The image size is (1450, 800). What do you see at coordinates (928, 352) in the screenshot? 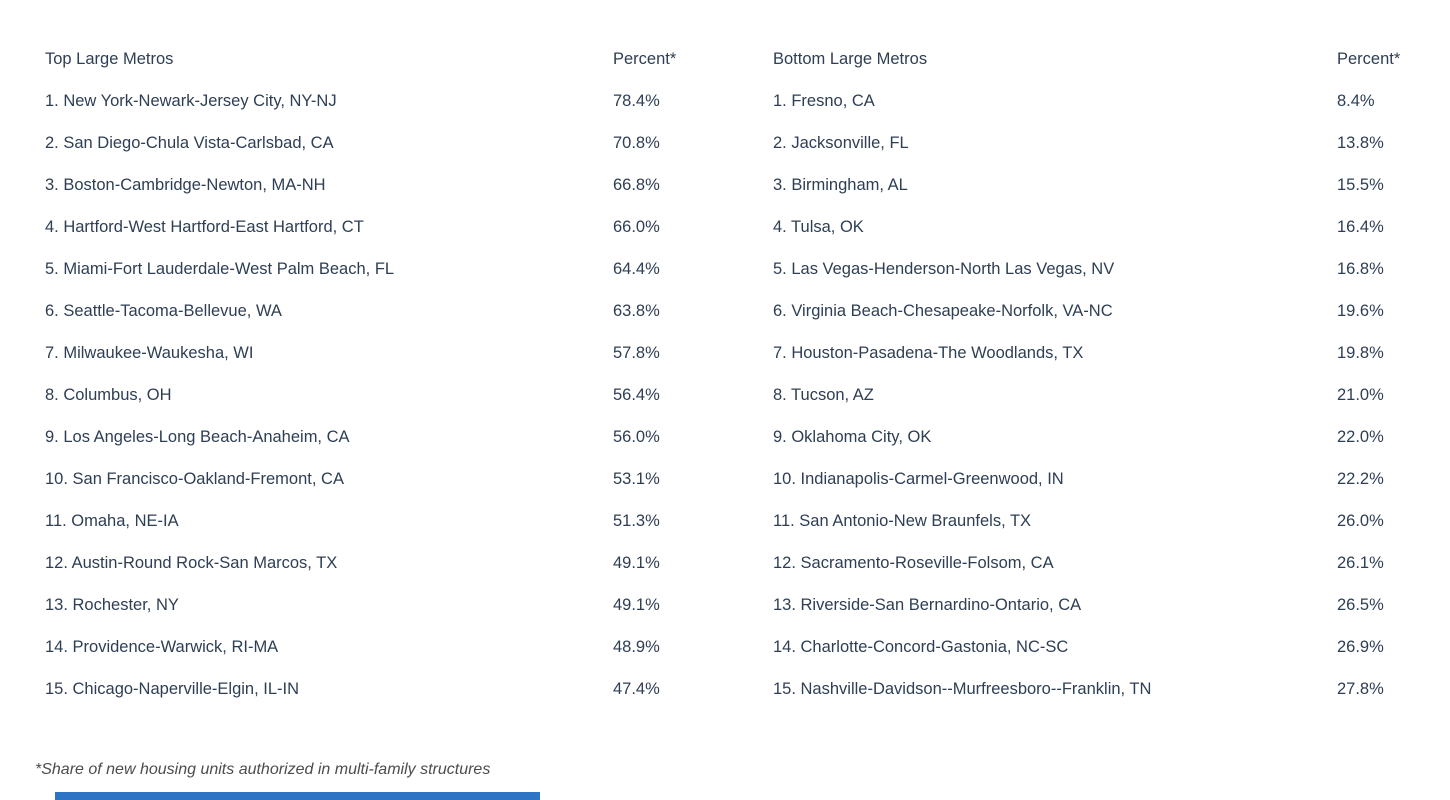
I see `metro-label: 7. Houston-Pasadena-The Woodlands, TX` at bounding box center [928, 352].